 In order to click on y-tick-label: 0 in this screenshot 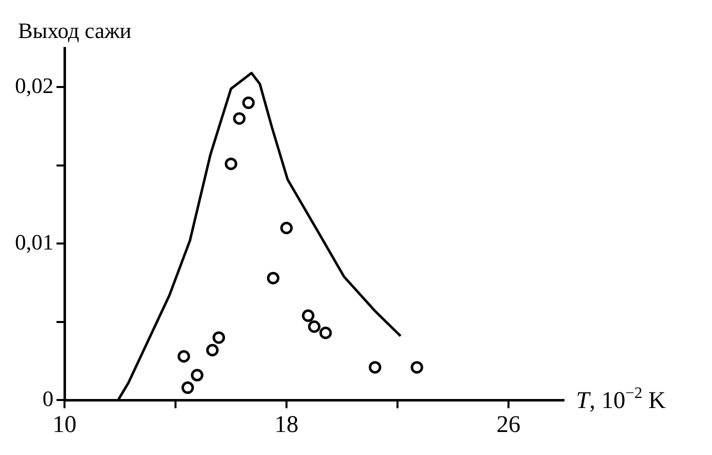, I will do `click(48, 398)`.